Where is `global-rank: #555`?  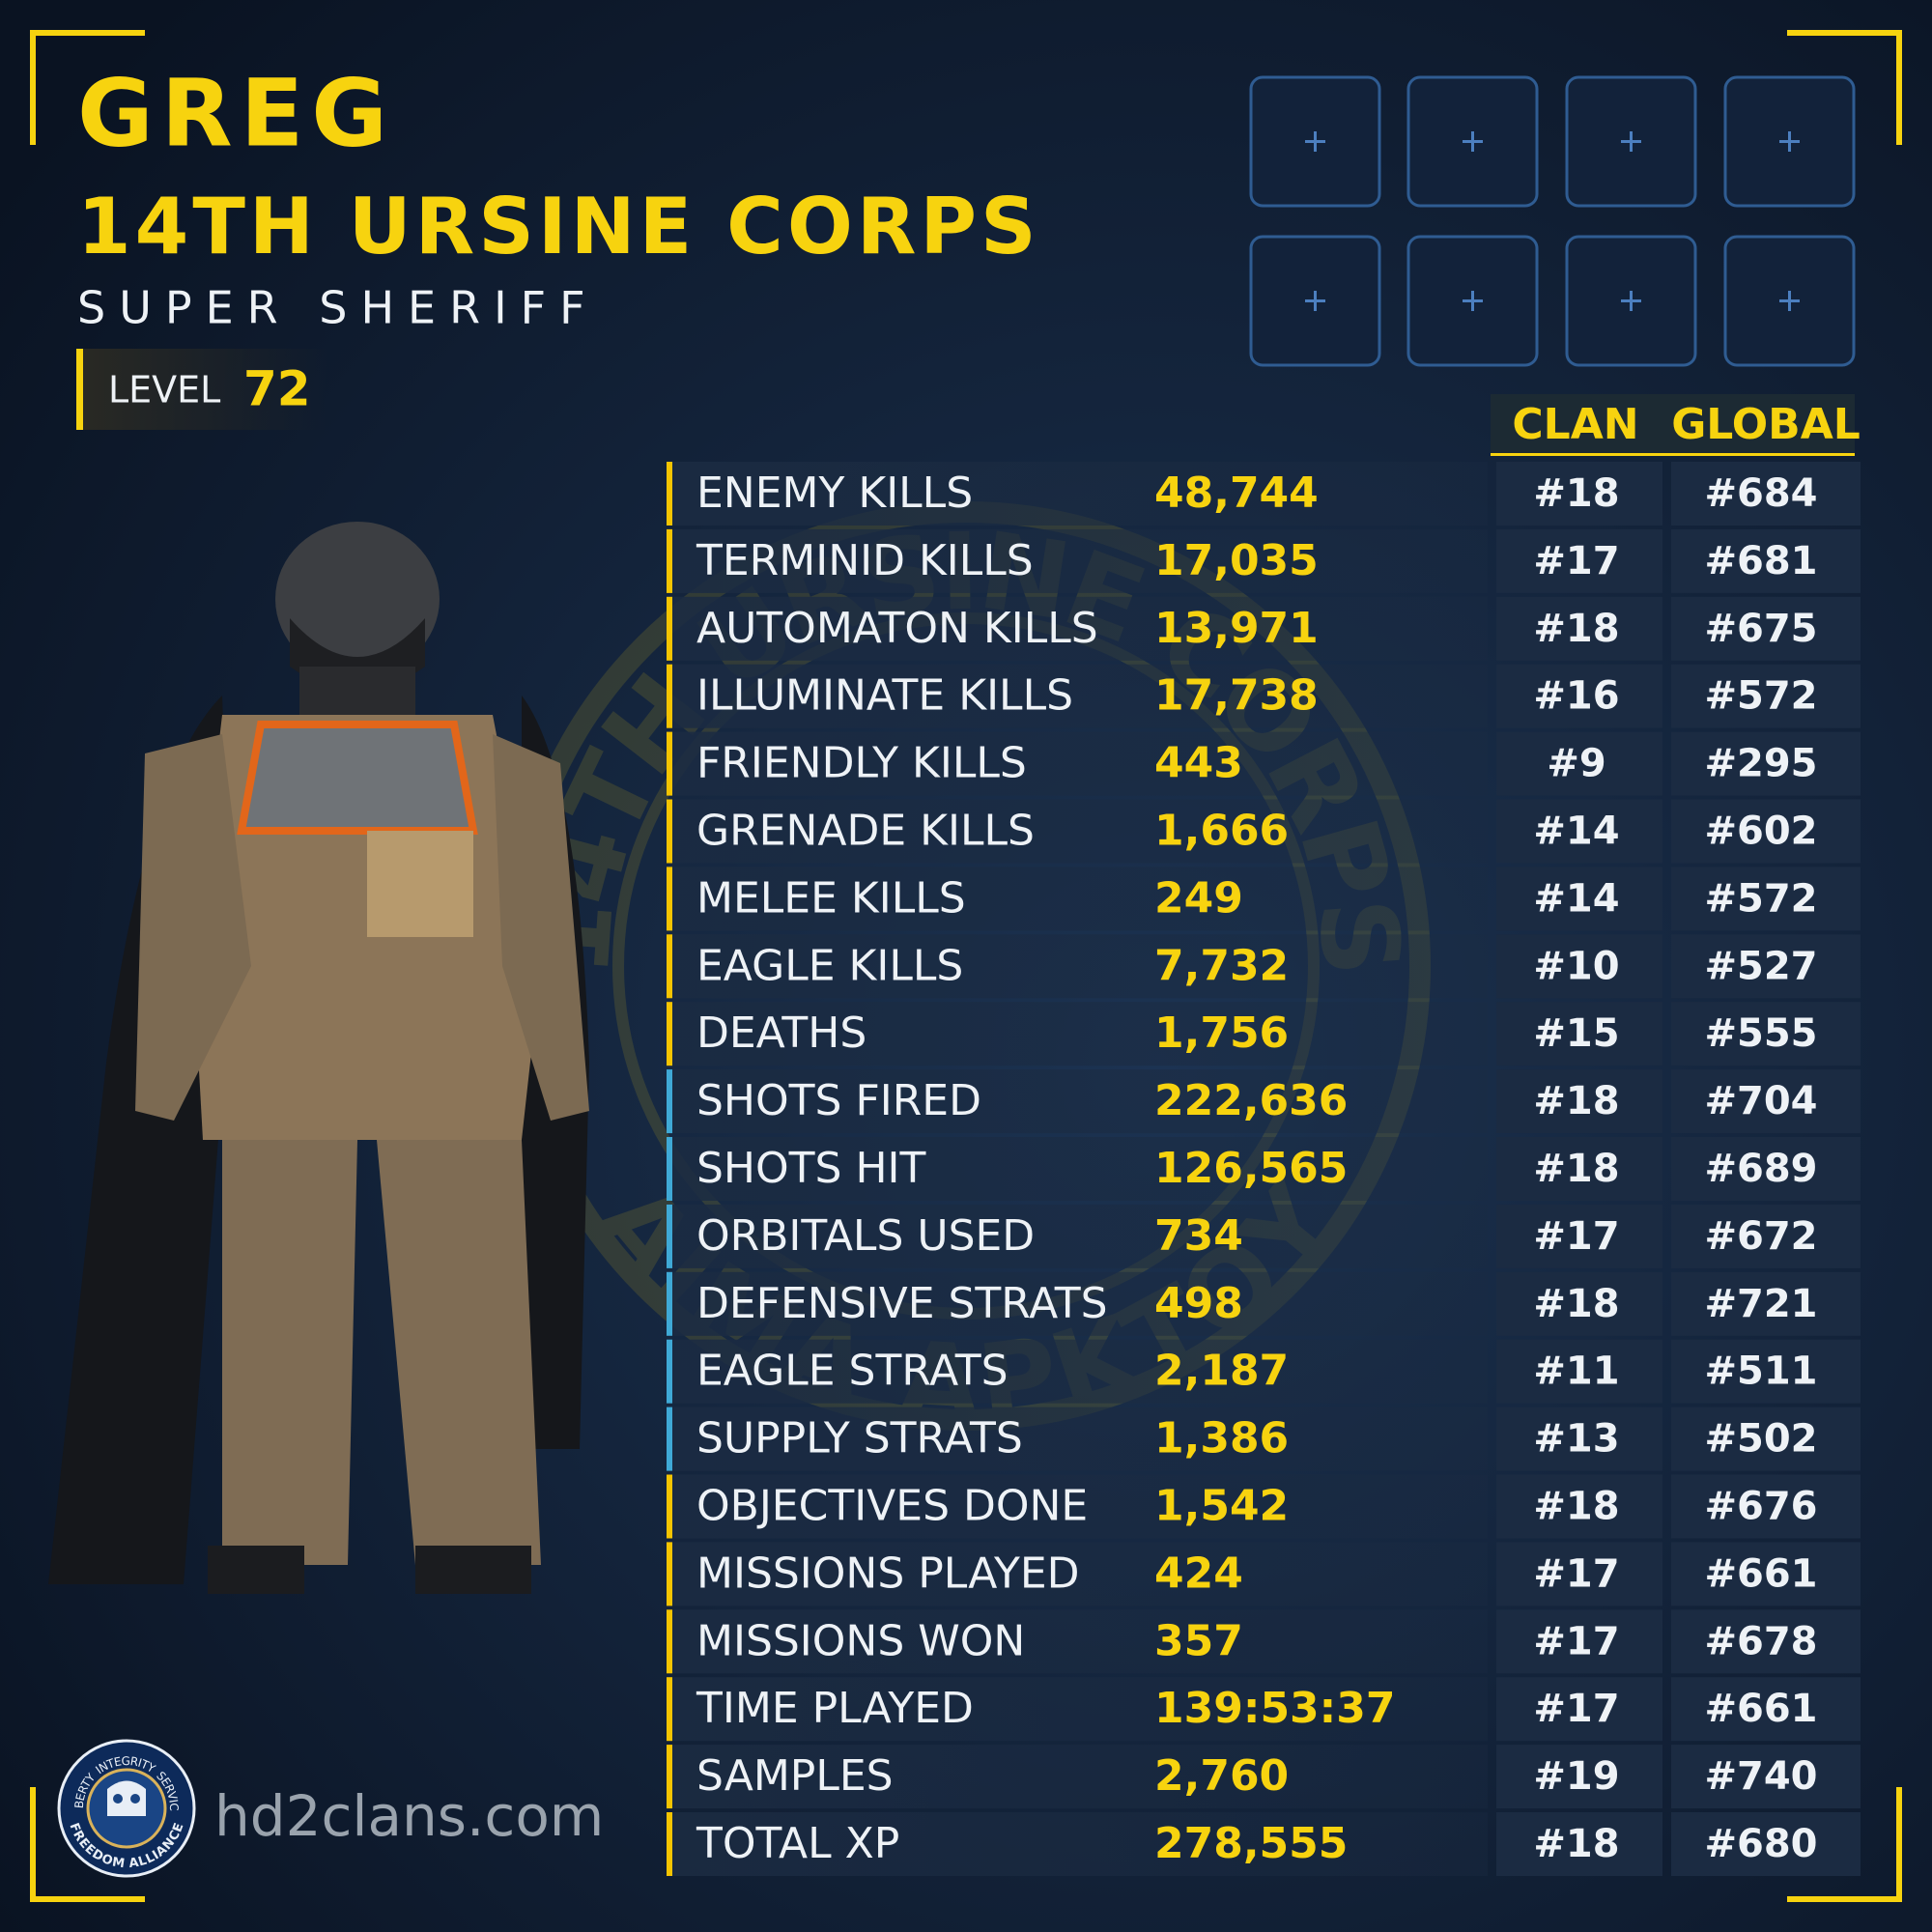
global-rank: #555 is located at coordinates (1760, 1033).